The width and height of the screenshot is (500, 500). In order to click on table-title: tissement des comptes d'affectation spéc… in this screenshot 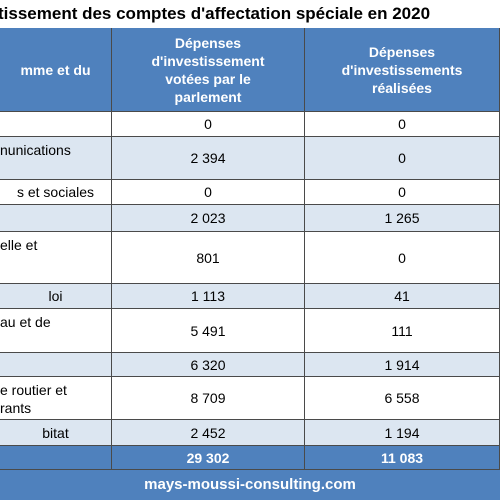, I will do `click(215, 13)`.